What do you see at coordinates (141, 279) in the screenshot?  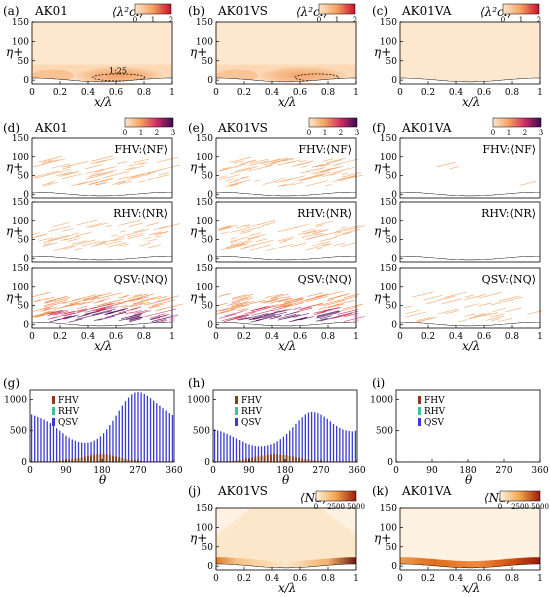 I see `panel-d-qsv-tag: QSV:⟨NQ⟩` at bounding box center [141, 279].